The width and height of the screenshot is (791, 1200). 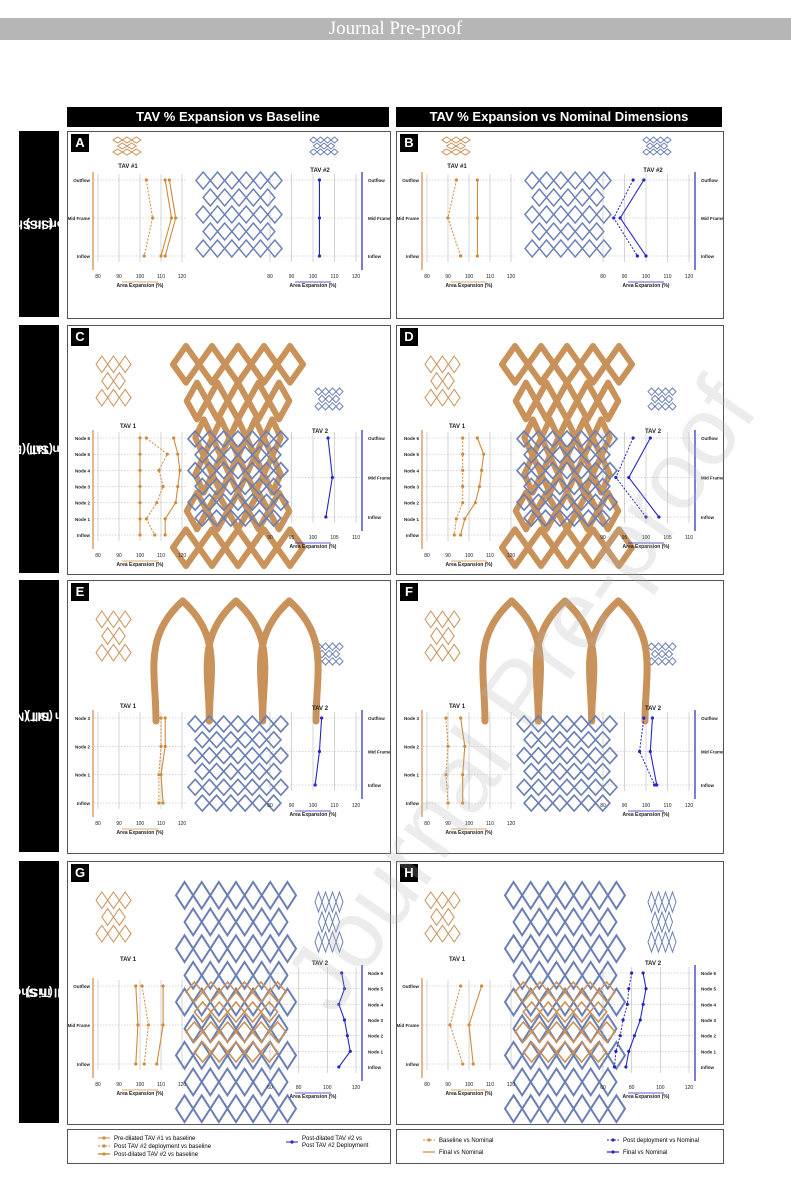 What do you see at coordinates (603, 1088) in the screenshot?
I see `tick-label: 60` at bounding box center [603, 1088].